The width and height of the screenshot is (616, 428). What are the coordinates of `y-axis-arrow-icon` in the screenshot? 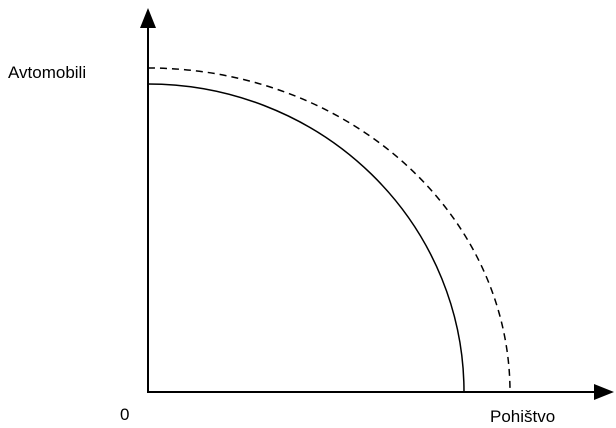 It's located at (148, 18).